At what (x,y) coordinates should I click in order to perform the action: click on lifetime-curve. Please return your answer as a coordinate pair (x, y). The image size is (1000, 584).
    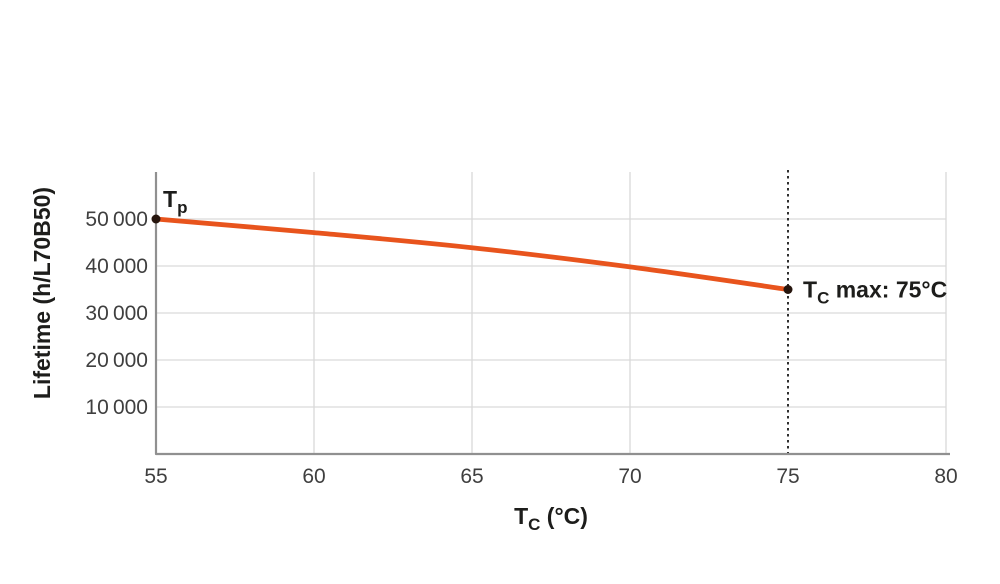
    Looking at the image, I should click on (472, 254).